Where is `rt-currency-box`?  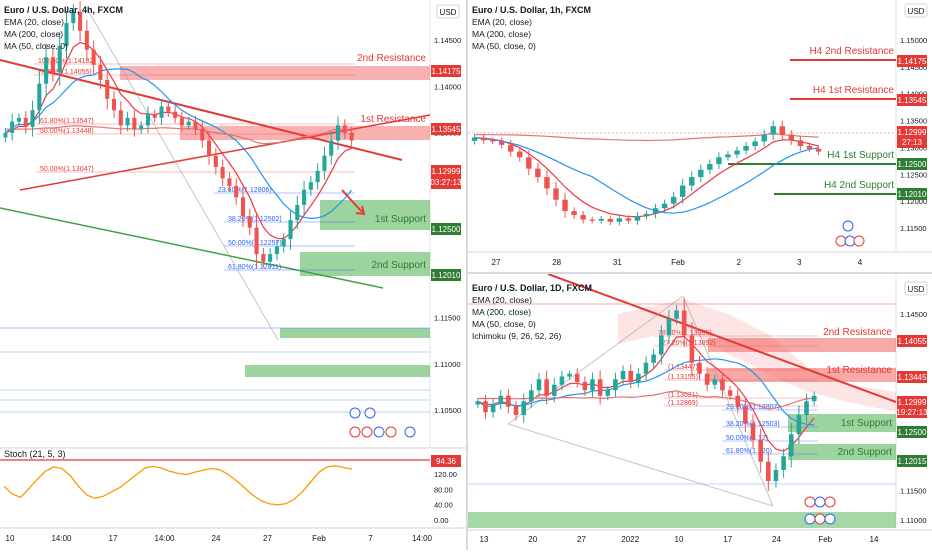
rt-currency-box is located at coordinates (916, 10).